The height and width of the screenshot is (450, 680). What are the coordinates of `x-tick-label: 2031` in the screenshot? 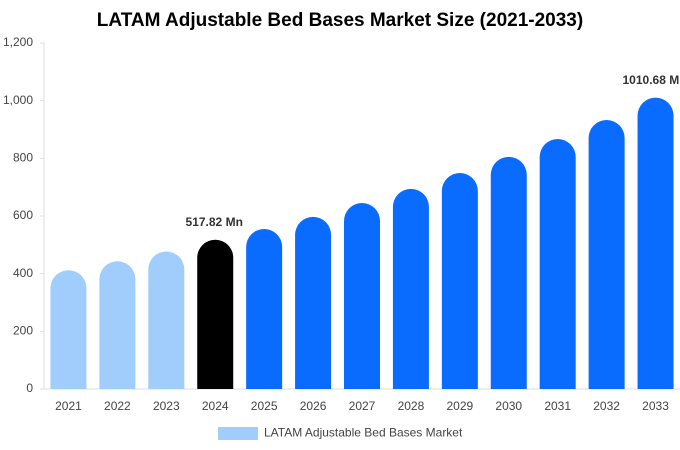 It's located at (557, 406).